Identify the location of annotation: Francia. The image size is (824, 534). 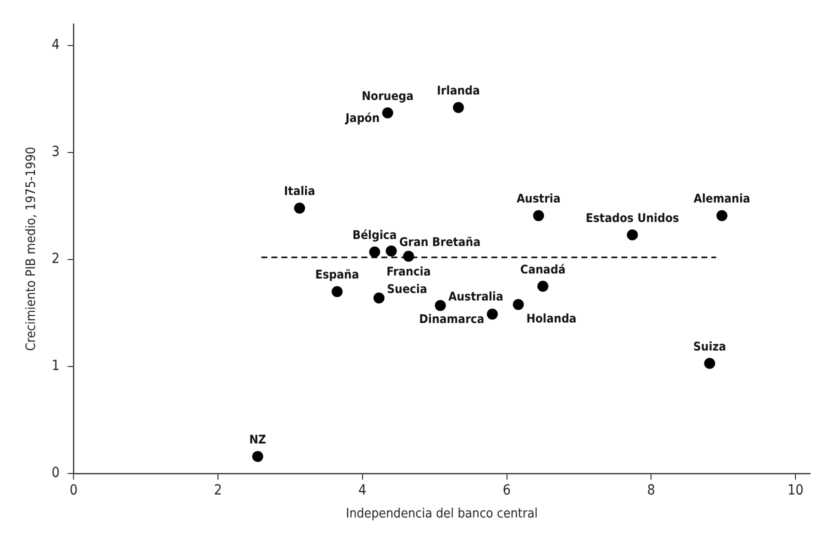
(408, 271).